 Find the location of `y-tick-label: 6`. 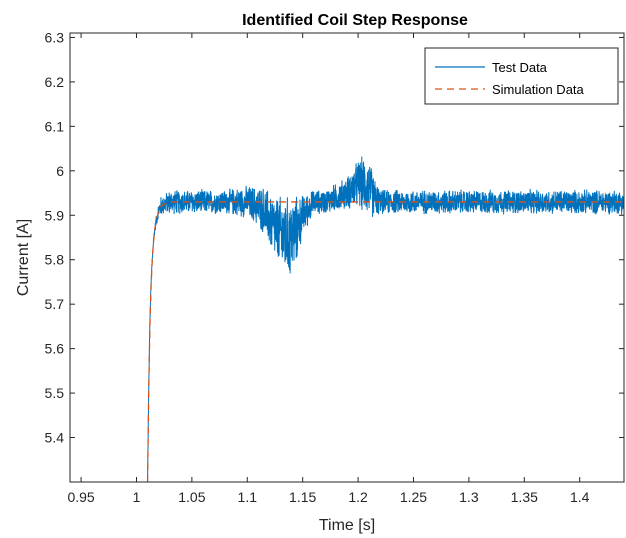

y-tick-label: 6 is located at coordinates (60, 171).